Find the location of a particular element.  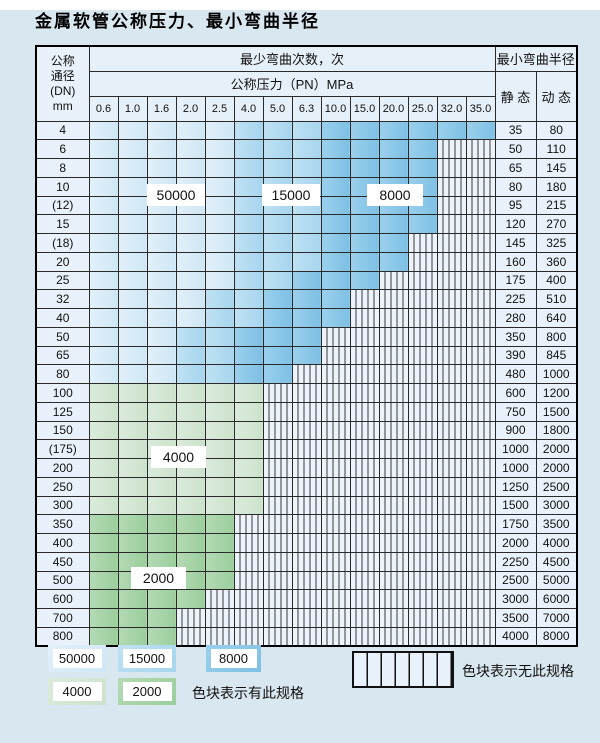

legend-swatch-label: 8000 is located at coordinates (233, 658).